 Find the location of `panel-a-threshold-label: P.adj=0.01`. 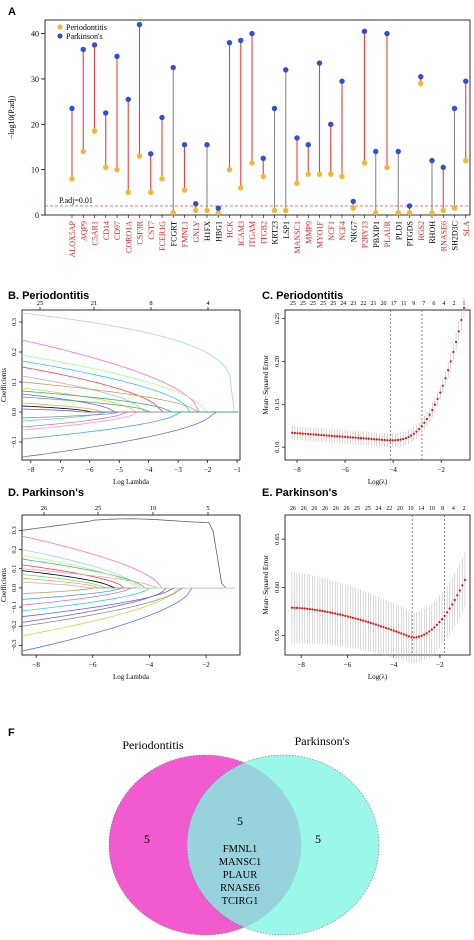

panel-a-threshold-label: P.adj=0.01 is located at coordinates (76, 200).